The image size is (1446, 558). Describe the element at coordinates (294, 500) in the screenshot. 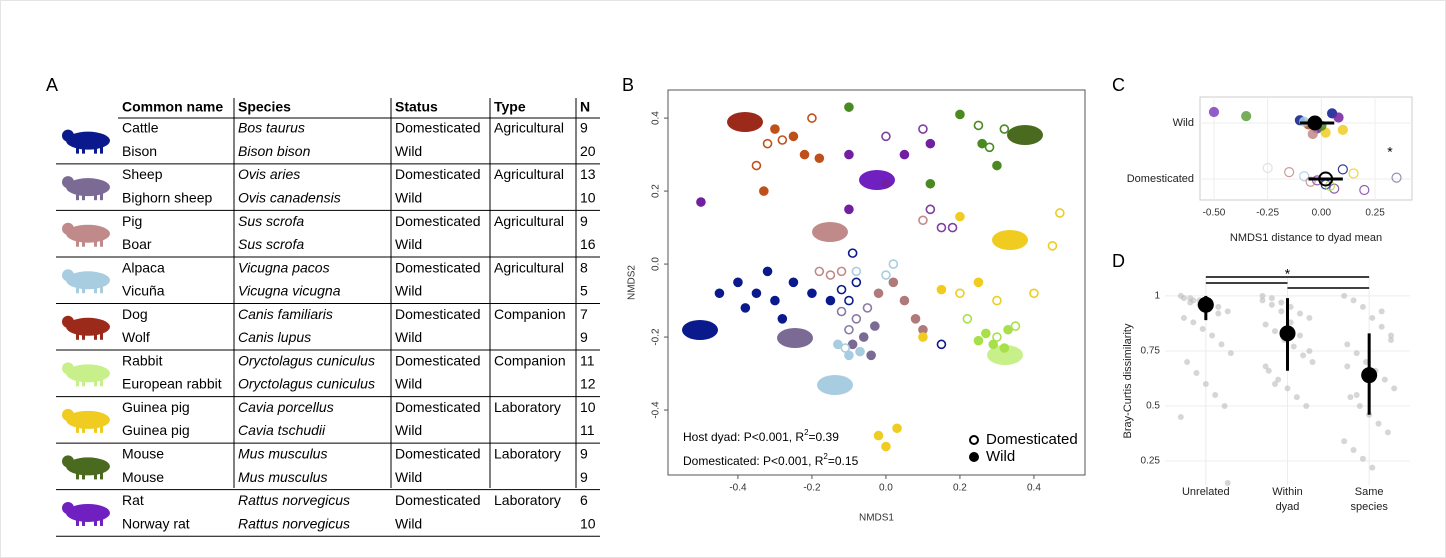

I see `table-cell: Rattus norvegicus` at that location.